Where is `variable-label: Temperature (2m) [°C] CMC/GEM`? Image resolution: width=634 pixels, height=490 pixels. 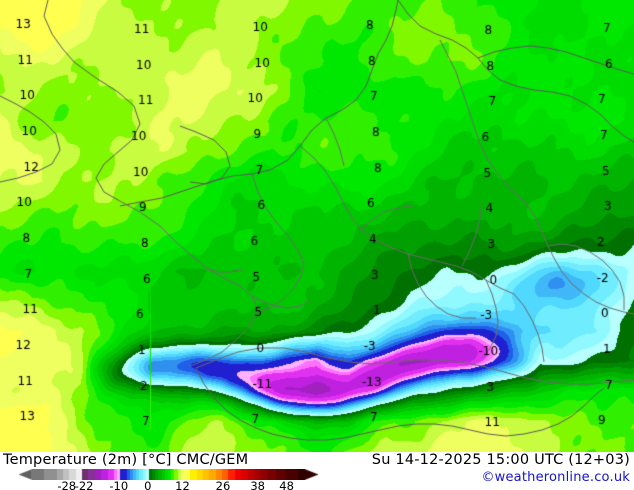 variable-label: Temperature (2m) [°C] CMC/GEM is located at coordinates (126, 460).